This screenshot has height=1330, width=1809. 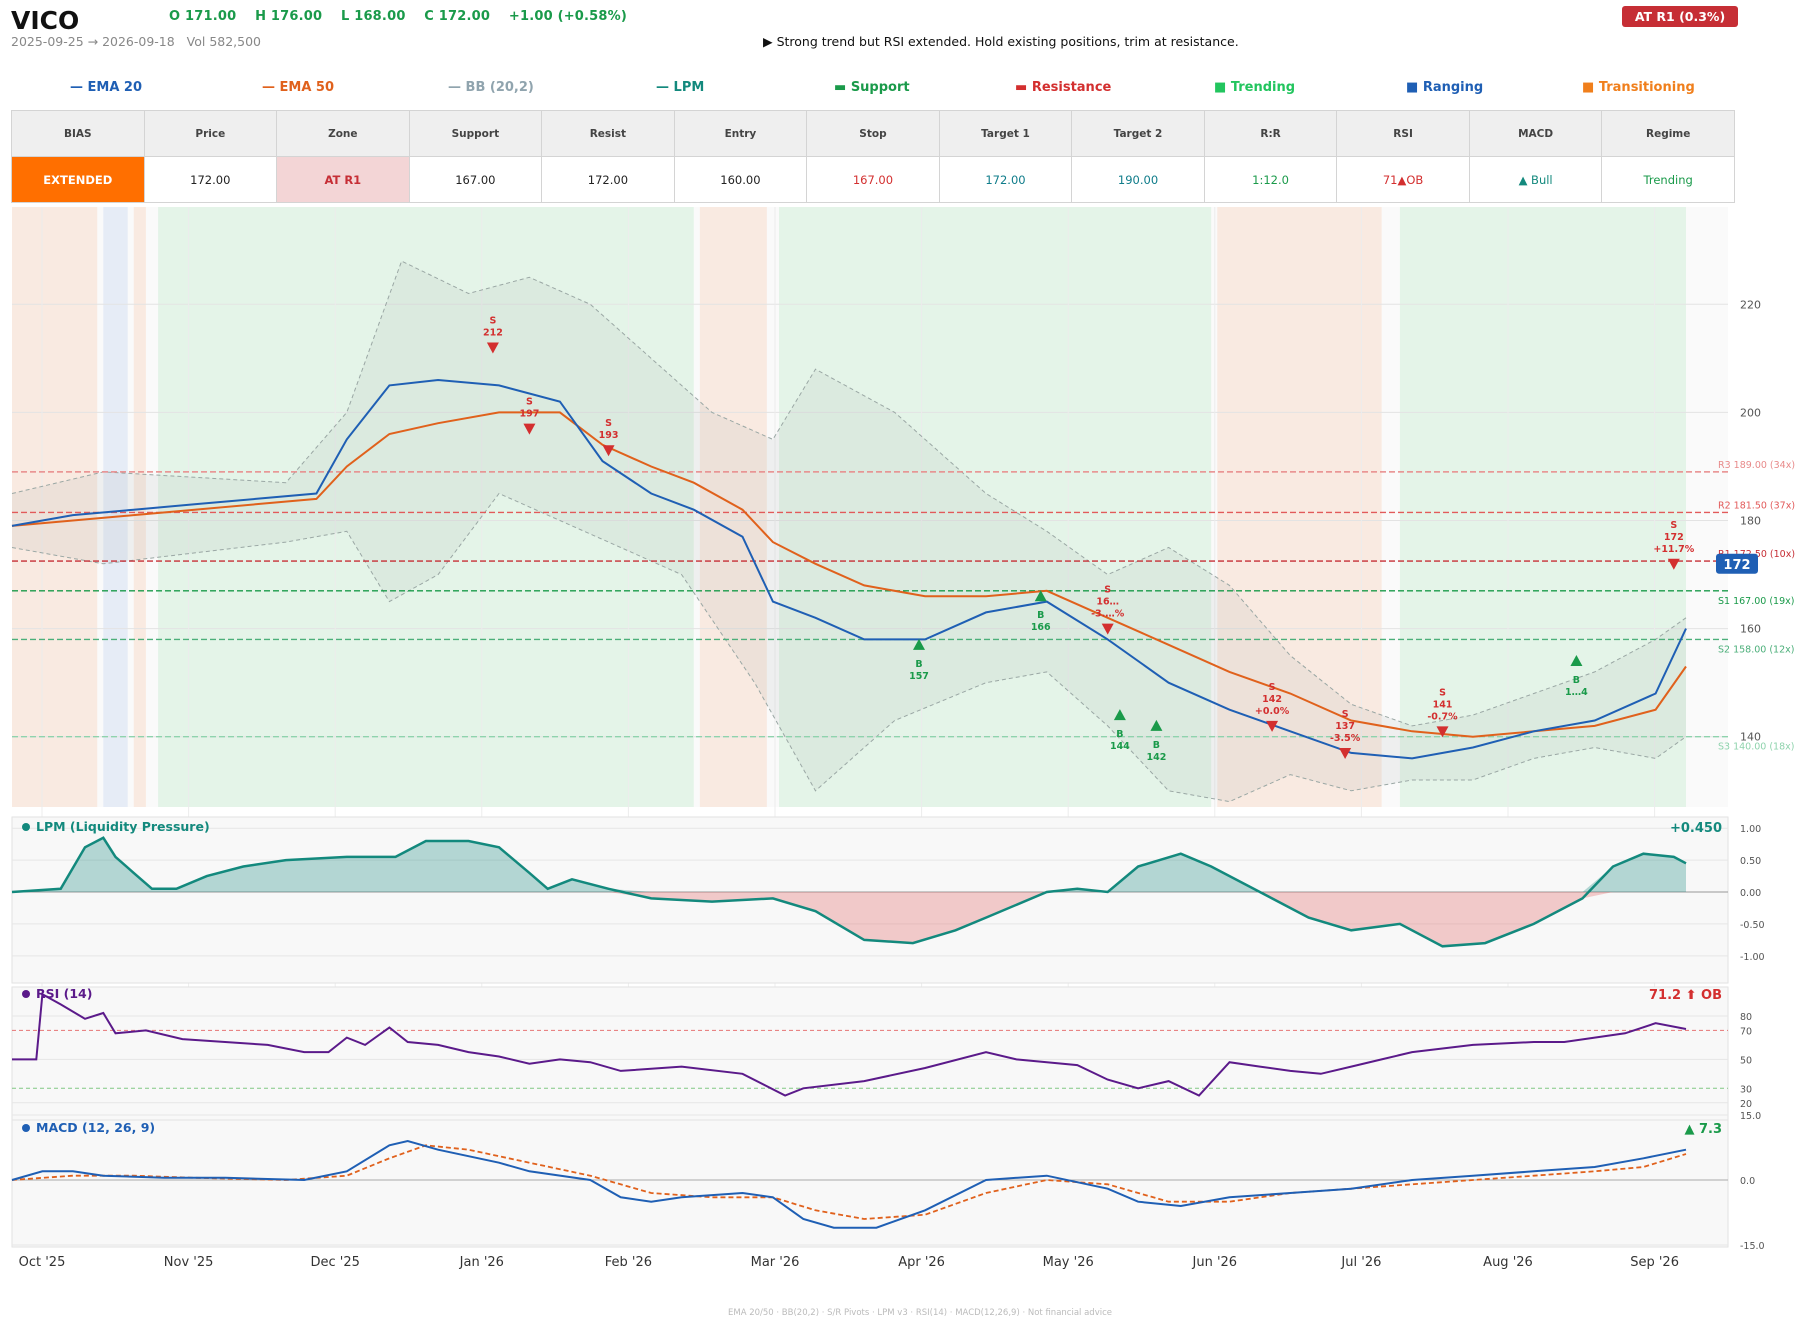 I want to click on legend-label: LPM, so click(x=689, y=87).